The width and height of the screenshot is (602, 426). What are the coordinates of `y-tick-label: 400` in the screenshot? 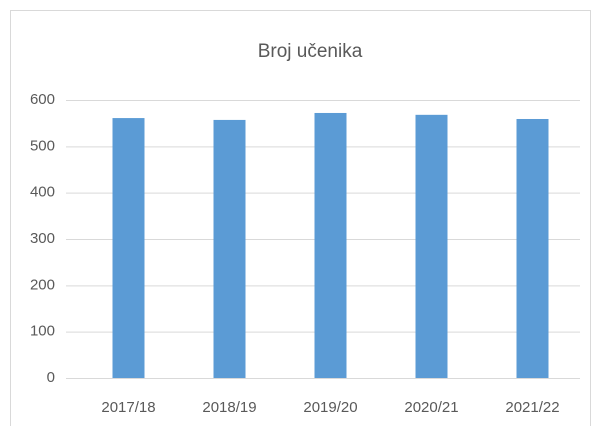 It's located at (42, 192).